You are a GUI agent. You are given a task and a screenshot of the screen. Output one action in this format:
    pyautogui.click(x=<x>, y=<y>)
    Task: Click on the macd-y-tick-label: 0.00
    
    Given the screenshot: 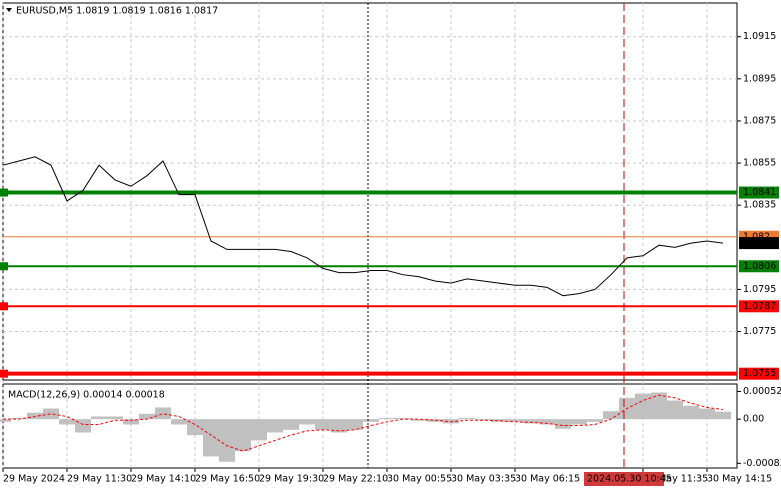 What is the action you would take?
    pyautogui.click(x=753, y=419)
    